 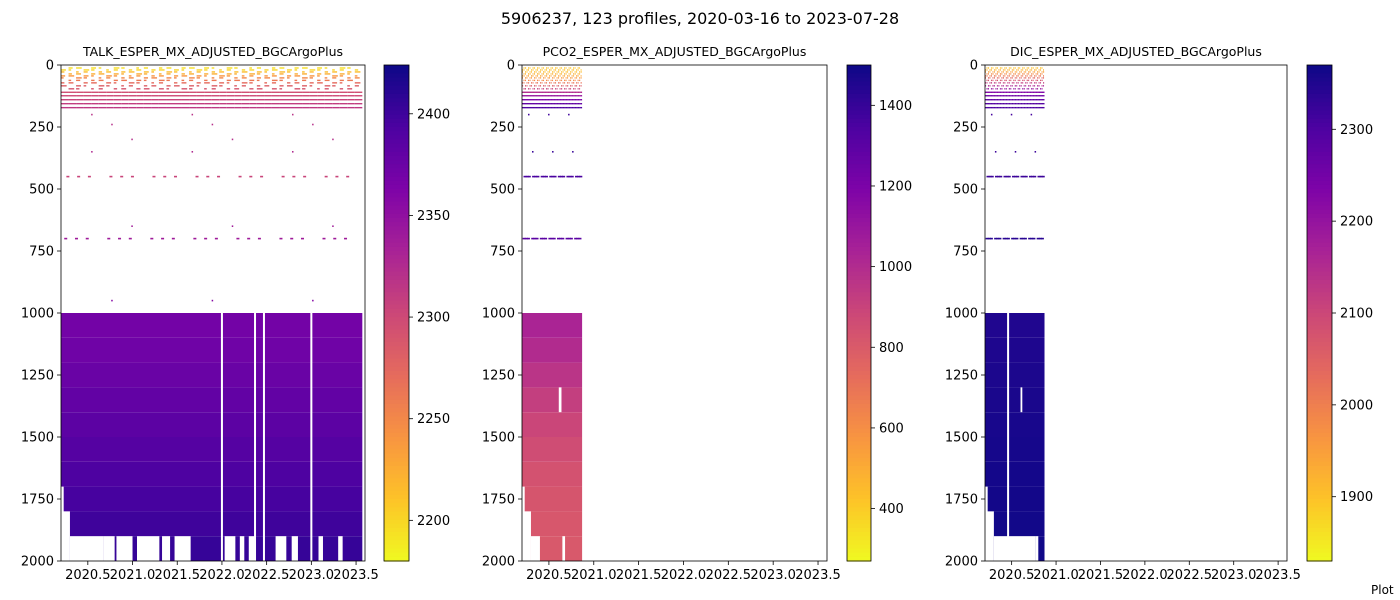 What do you see at coordinates (1037, 548) in the screenshot?
I see `missing-data-area` at bounding box center [1037, 548].